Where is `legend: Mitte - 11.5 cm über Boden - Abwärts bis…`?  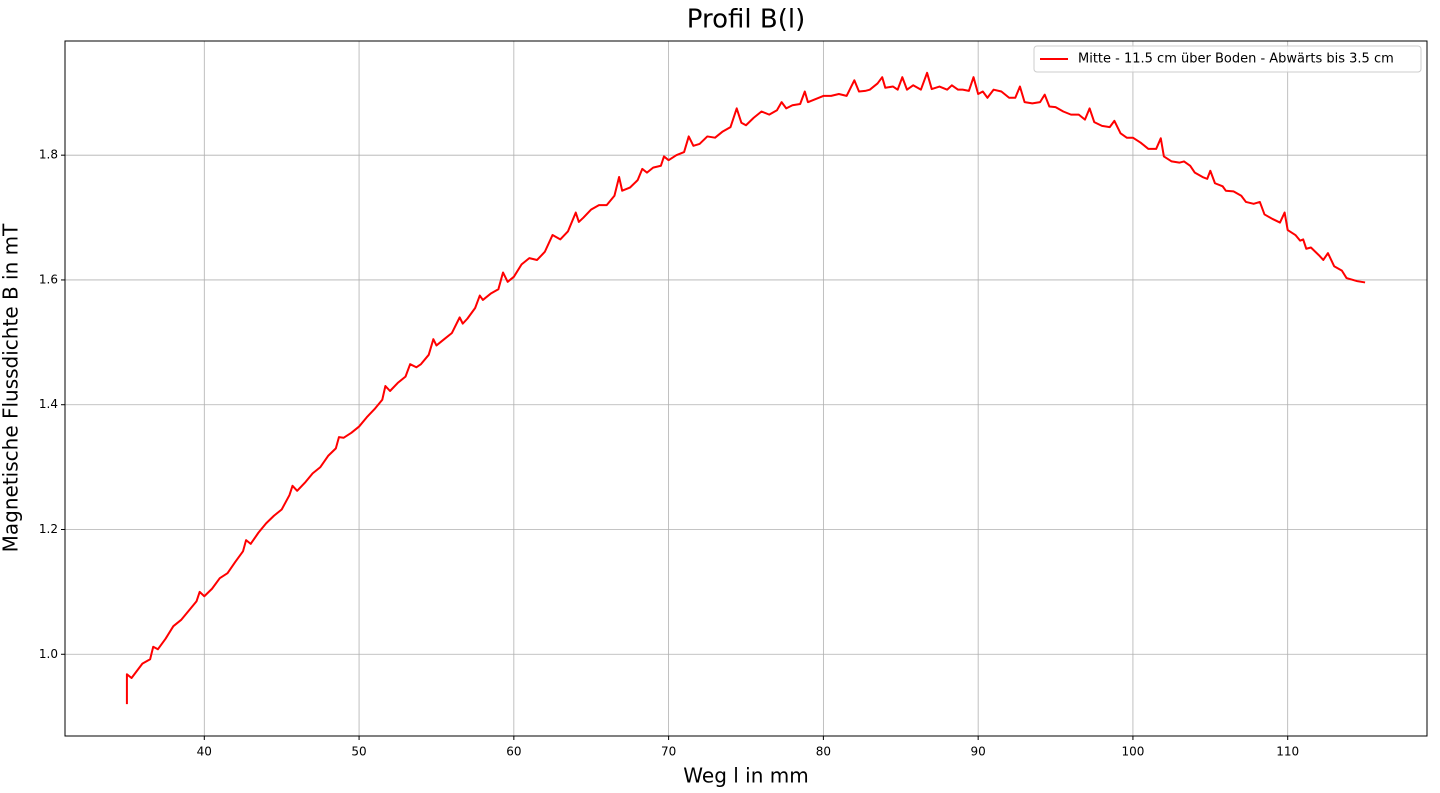
legend: Mitte - 11.5 cm über Boden - Abwärts bis… is located at coordinates (1227, 59).